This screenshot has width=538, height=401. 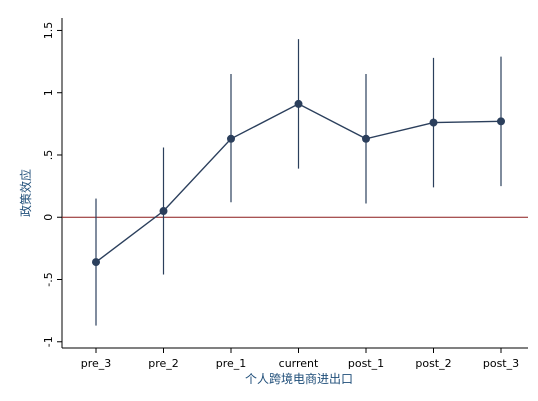 What do you see at coordinates (48, 217) in the screenshot?
I see `y-tick-label: 0` at bounding box center [48, 217].